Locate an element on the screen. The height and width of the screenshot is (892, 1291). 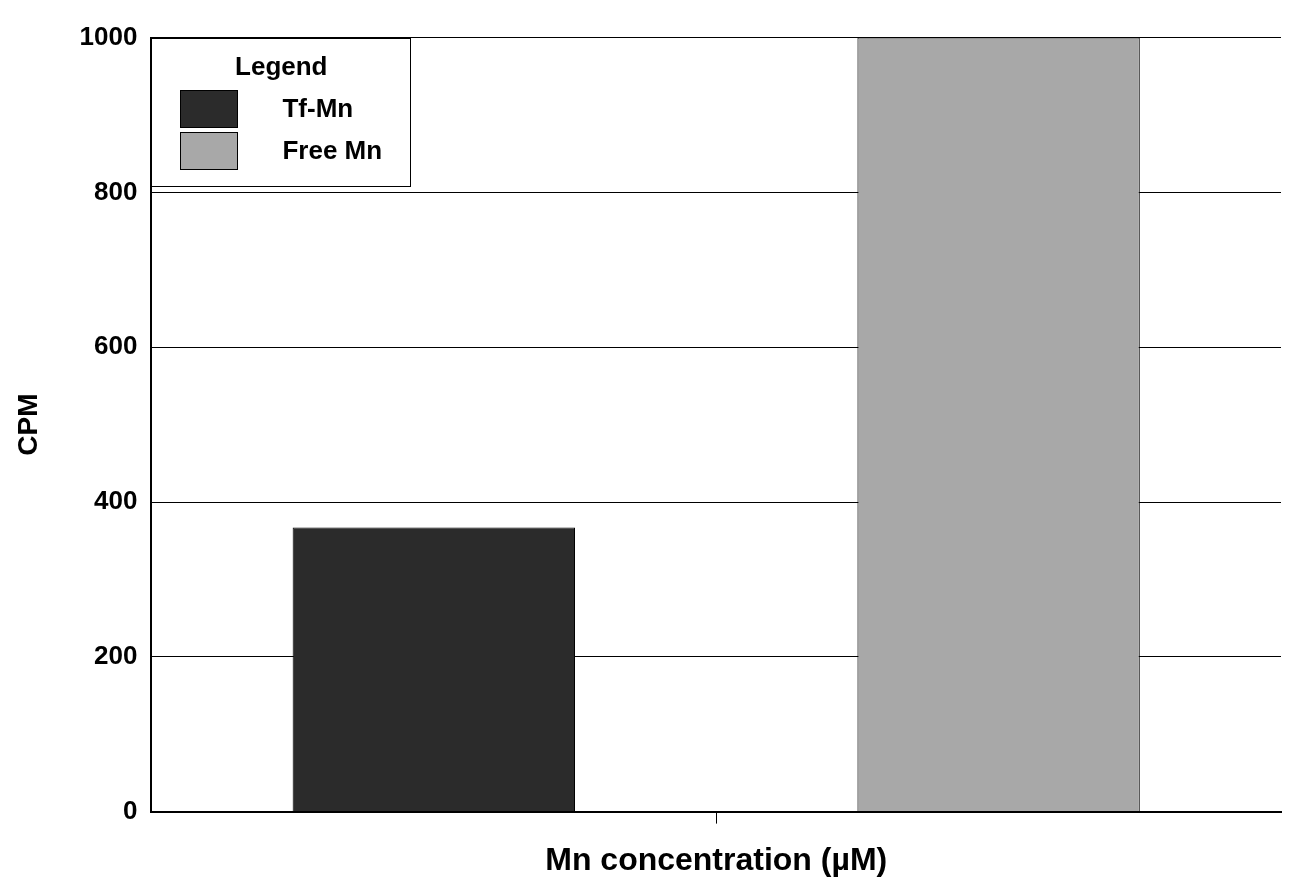
y-tick-label: 600 is located at coordinates (116, 345).